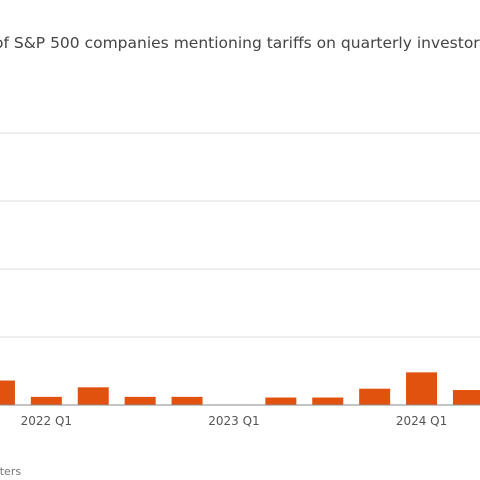 The height and width of the screenshot is (480, 480). I want to click on bar-2021-q4, so click(7, 392).